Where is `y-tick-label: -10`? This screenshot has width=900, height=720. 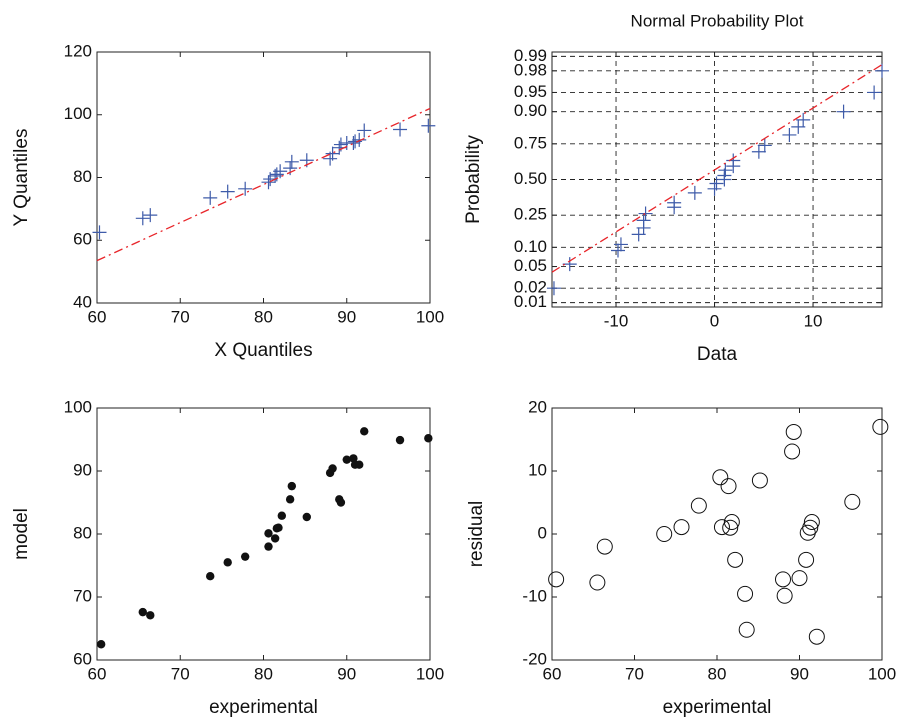
y-tick-label: -10 is located at coordinates (534, 595).